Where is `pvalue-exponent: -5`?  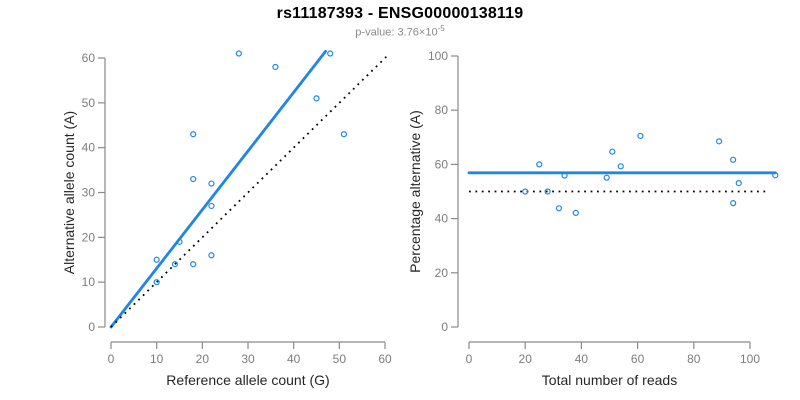
pvalue-exponent: -5 is located at coordinates (441, 28).